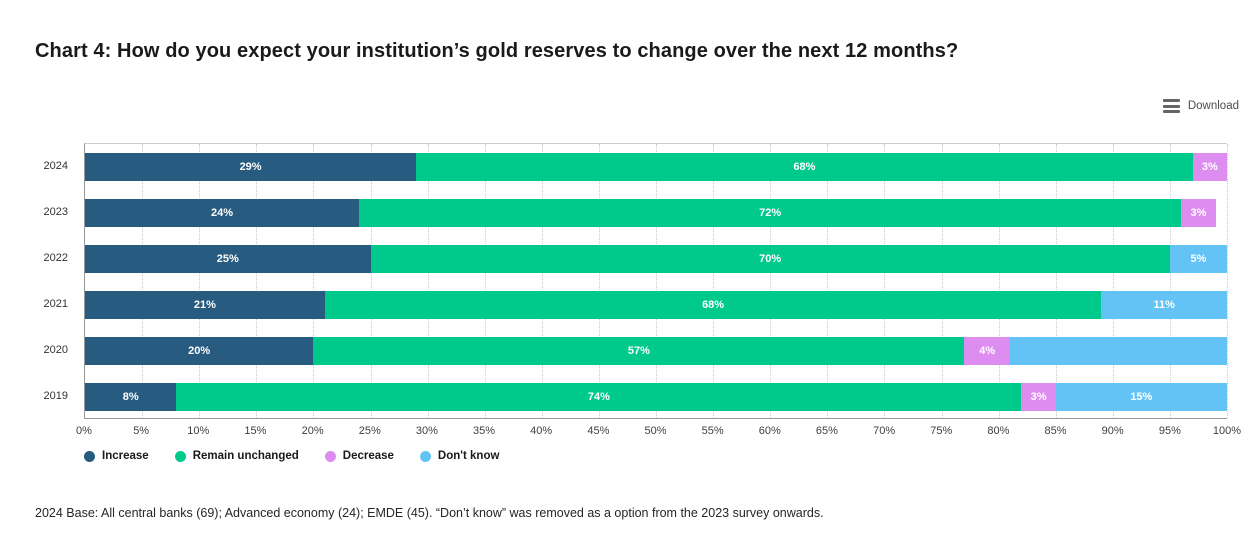 This screenshot has height=547, width=1252. I want to click on x-axis-tick-label: 60%, so click(769, 431).